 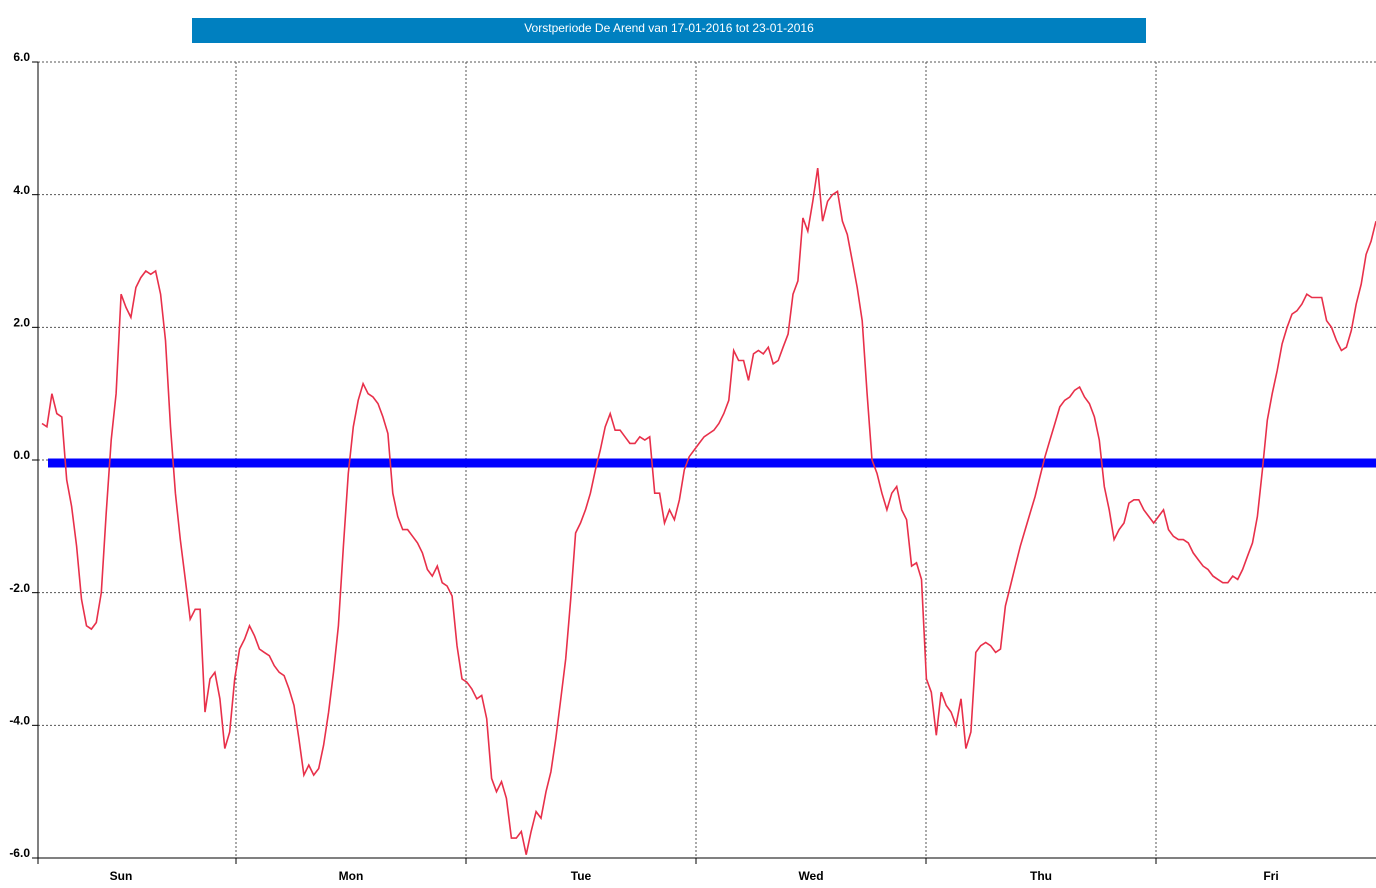 What do you see at coordinates (19, 853) in the screenshot?
I see `y-tick-label: -6.0` at bounding box center [19, 853].